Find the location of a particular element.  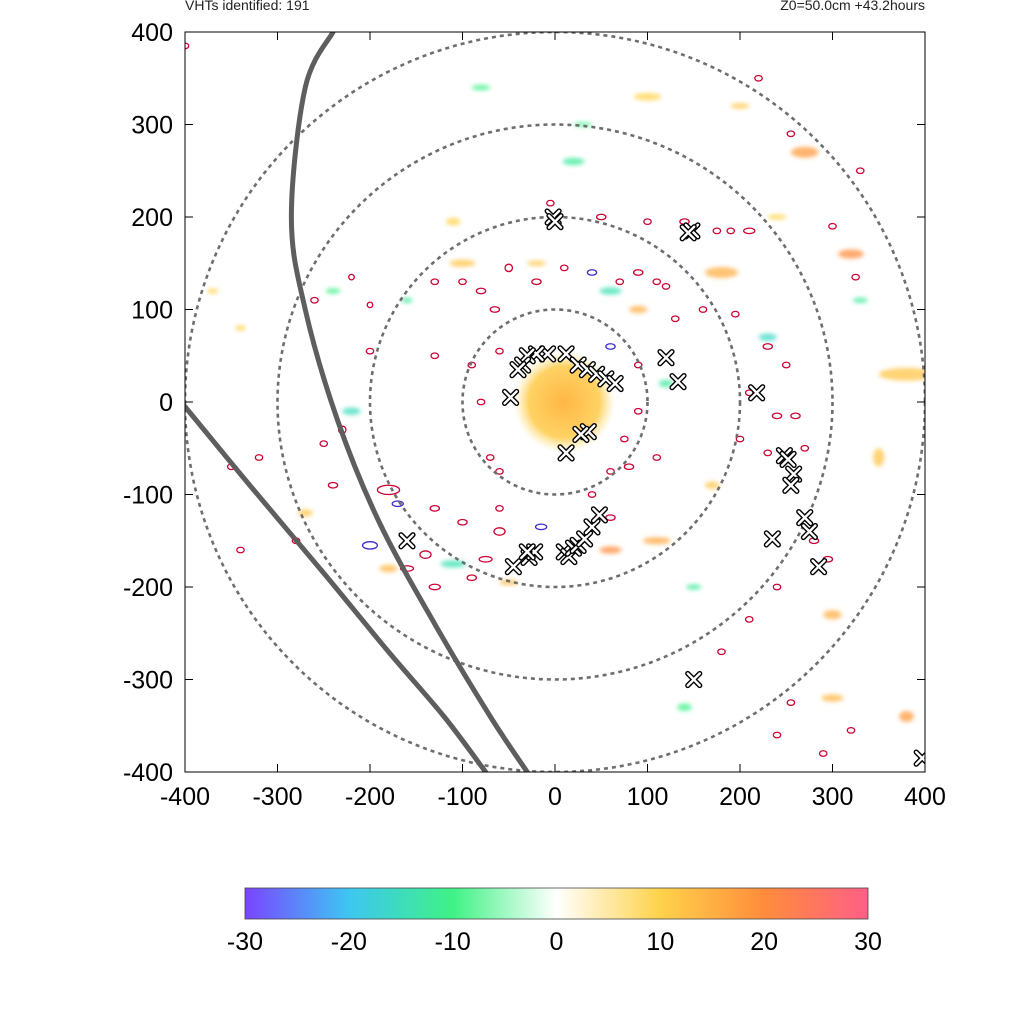

track-line is located at coordinates (337, 588).